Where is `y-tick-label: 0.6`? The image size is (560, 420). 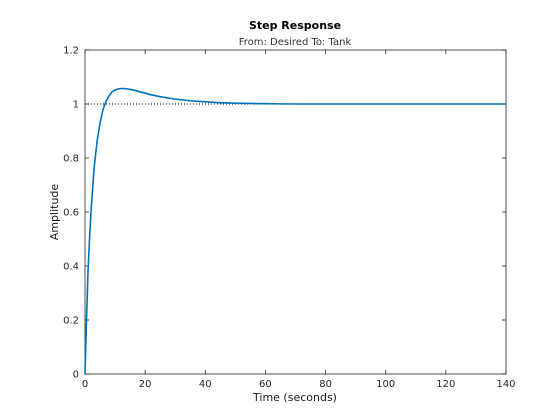 y-tick-label: 0.6 is located at coordinates (71, 213).